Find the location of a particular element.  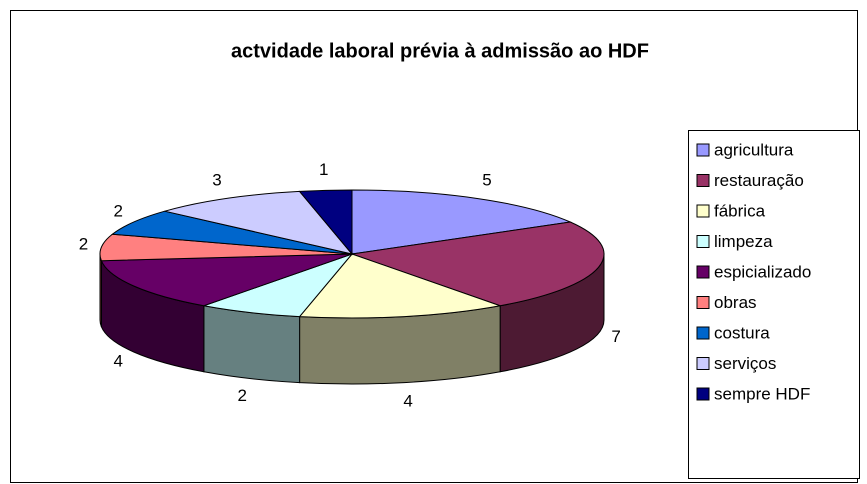

data-label: 1 is located at coordinates (323, 169).